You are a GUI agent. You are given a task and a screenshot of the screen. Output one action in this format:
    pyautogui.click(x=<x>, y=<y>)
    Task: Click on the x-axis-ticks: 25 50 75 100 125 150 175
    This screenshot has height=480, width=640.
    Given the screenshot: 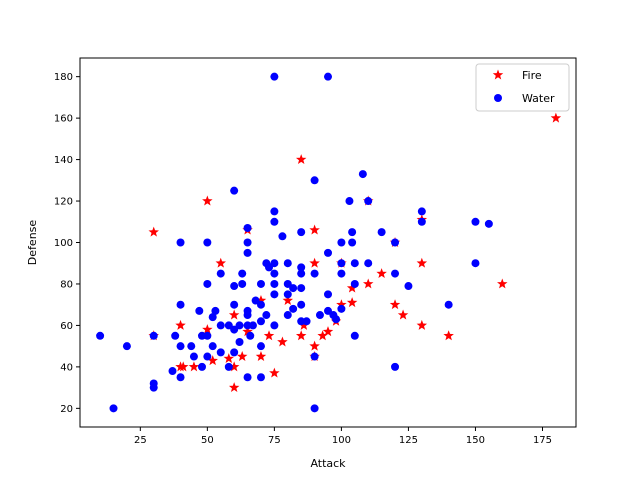 What is the action you would take?
    pyautogui.click(x=343, y=436)
    